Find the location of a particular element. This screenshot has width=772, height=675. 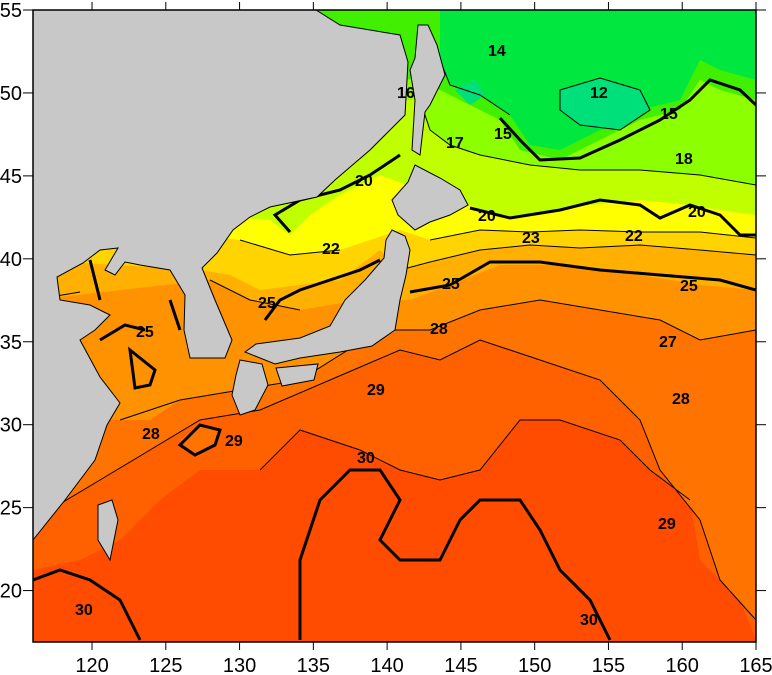

y-tick-label: 35 is located at coordinates (11, 343).